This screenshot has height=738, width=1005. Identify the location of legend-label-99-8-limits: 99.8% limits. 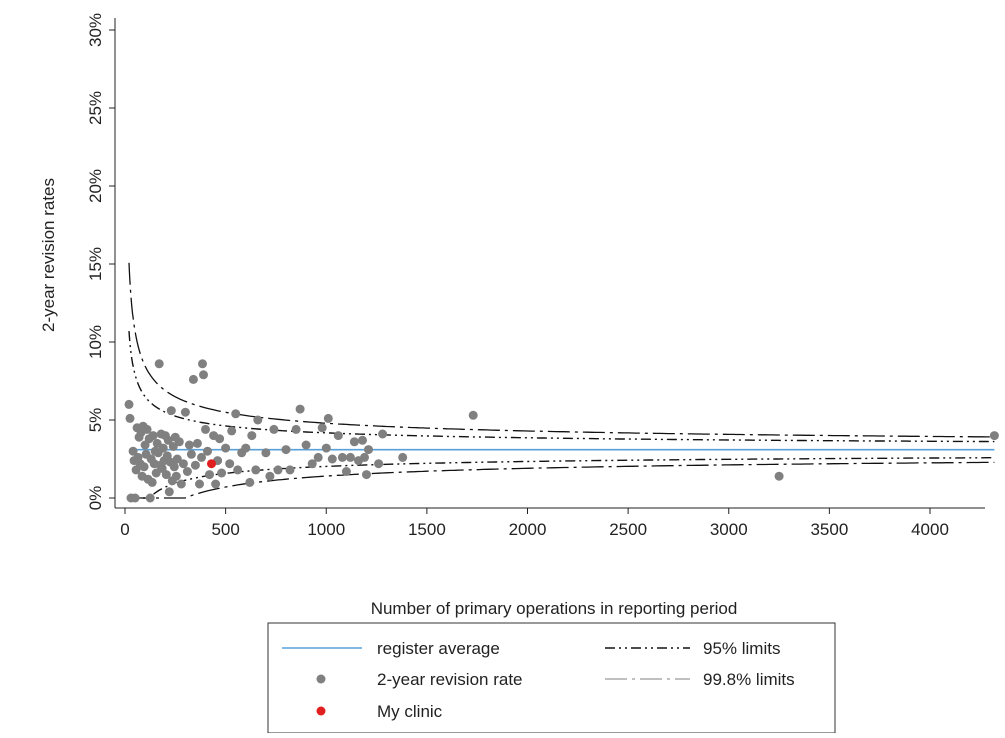
(749, 679).